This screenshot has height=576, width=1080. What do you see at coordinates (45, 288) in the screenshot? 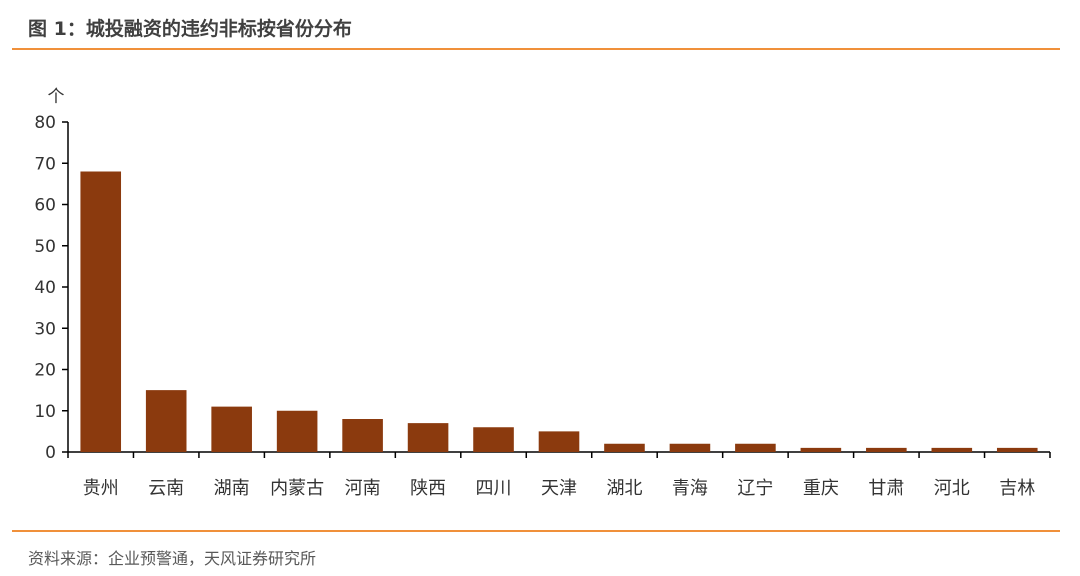
I see `y-tick-label: 40` at bounding box center [45, 288].